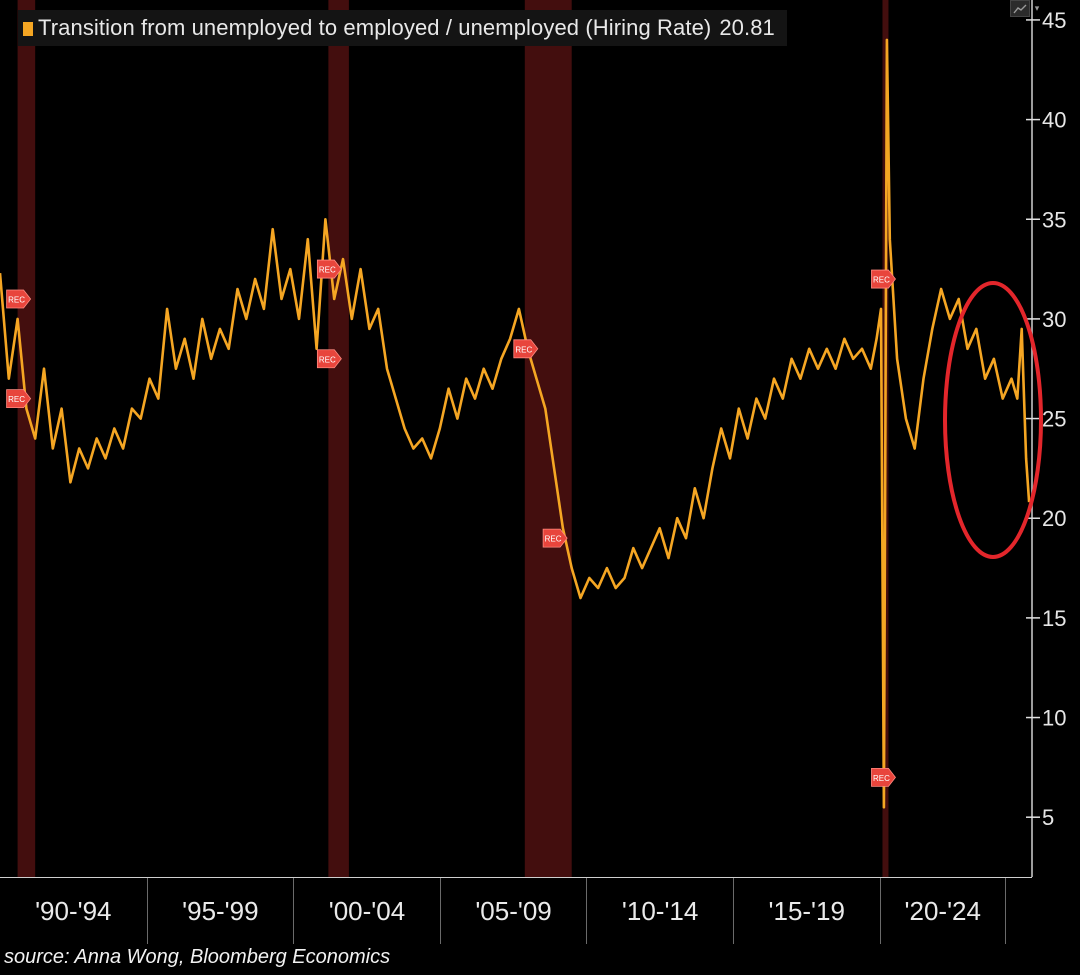 This screenshot has width=1080, height=975. Describe the element at coordinates (1054, 20) in the screenshot. I see `y-tick-label: 45` at that location.